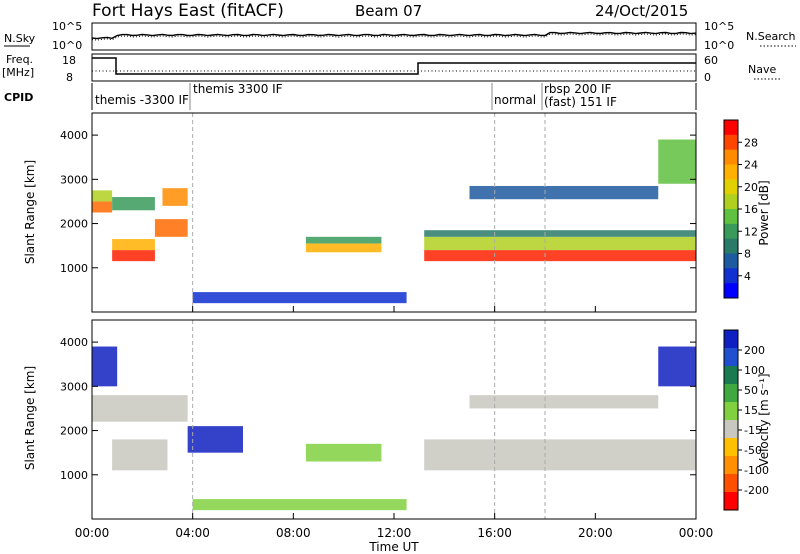 This screenshot has height=554, width=800. What do you see at coordinates (92, 533) in the screenshot?
I see `xtick-label-0: 00:00` at bounding box center [92, 533].